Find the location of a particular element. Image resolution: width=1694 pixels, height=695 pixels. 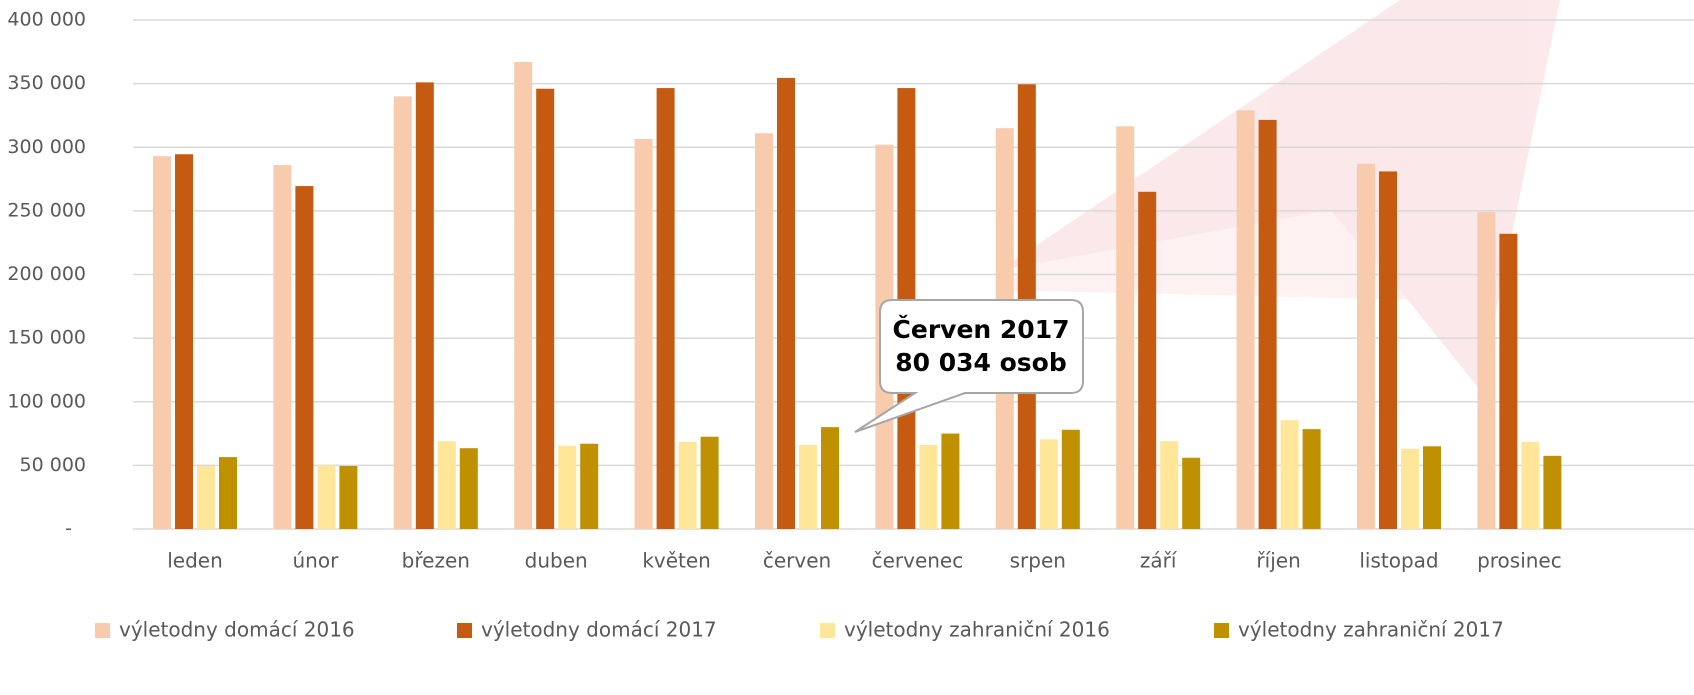

y-tick-label: 400 000 is located at coordinates (46, 20).